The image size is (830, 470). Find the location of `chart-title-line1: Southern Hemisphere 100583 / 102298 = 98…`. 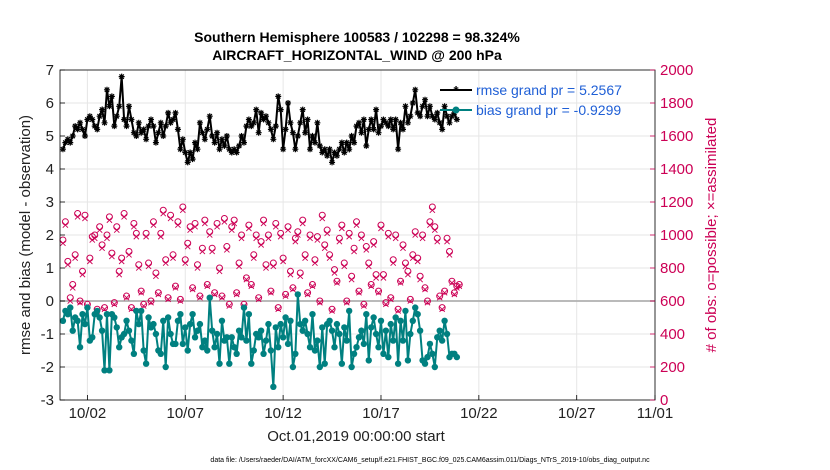

chart-title-line1: Southern Hemisphere 100583 / 102298 = 98… is located at coordinates (357, 37).